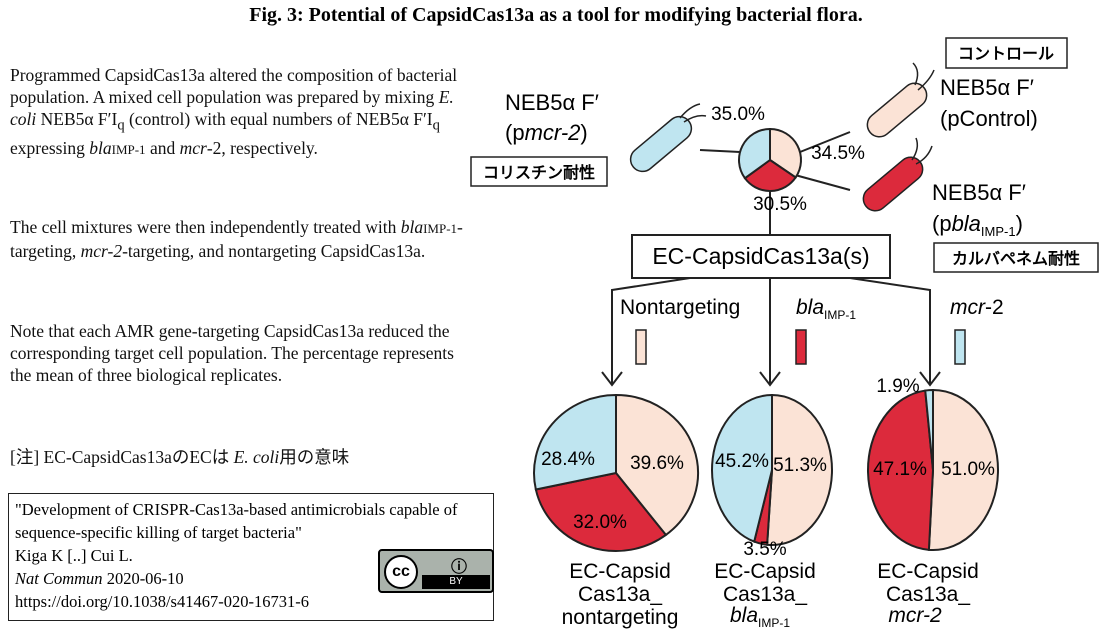 This screenshot has width=1112, height=636. Describe the element at coordinates (251, 578) in the screenshot. I see `citation-source: Nat Commun 2020-06-10` at that location.